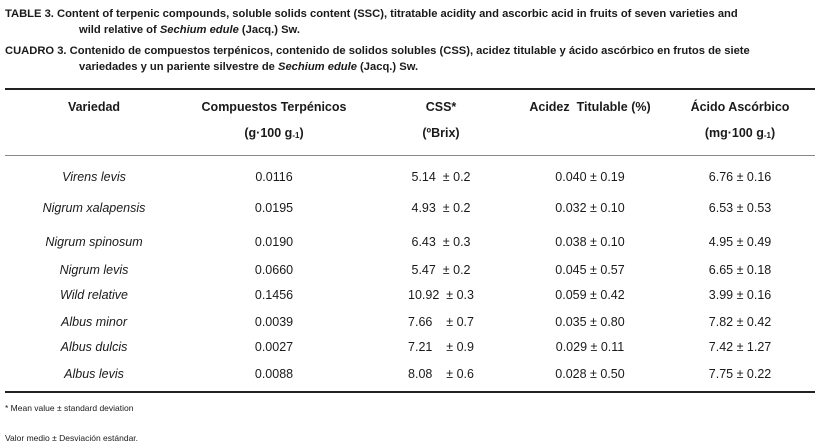 Image resolution: width=821 pixels, height=448 pixels. I want to click on table-row-variety: Virens levis, so click(94, 177).